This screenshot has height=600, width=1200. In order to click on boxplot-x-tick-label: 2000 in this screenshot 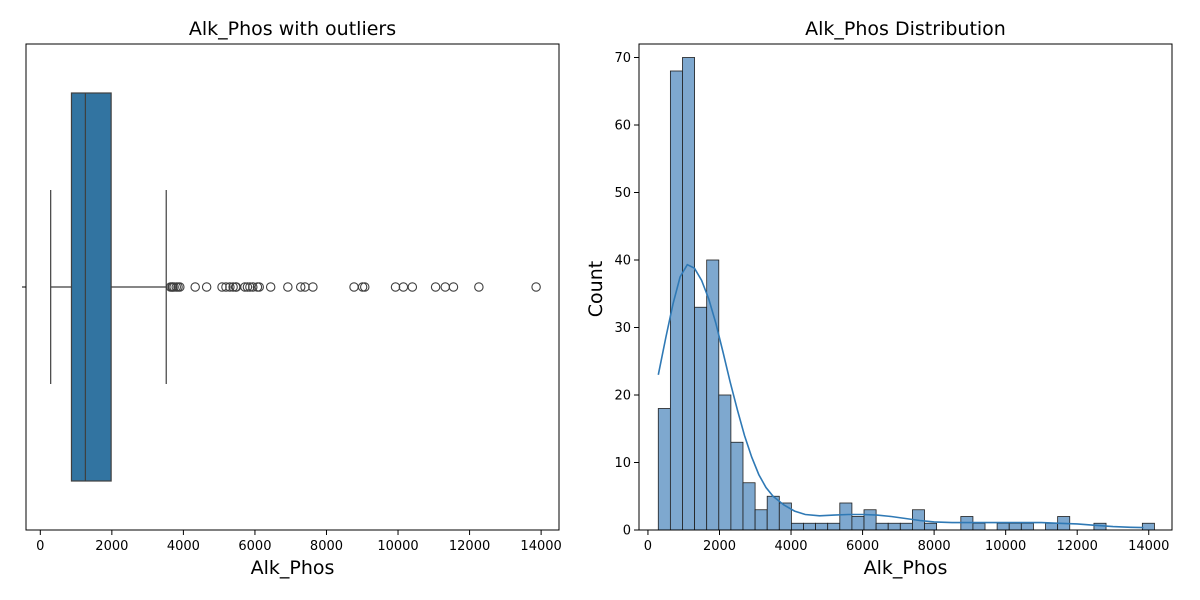, I will do `click(111, 546)`.